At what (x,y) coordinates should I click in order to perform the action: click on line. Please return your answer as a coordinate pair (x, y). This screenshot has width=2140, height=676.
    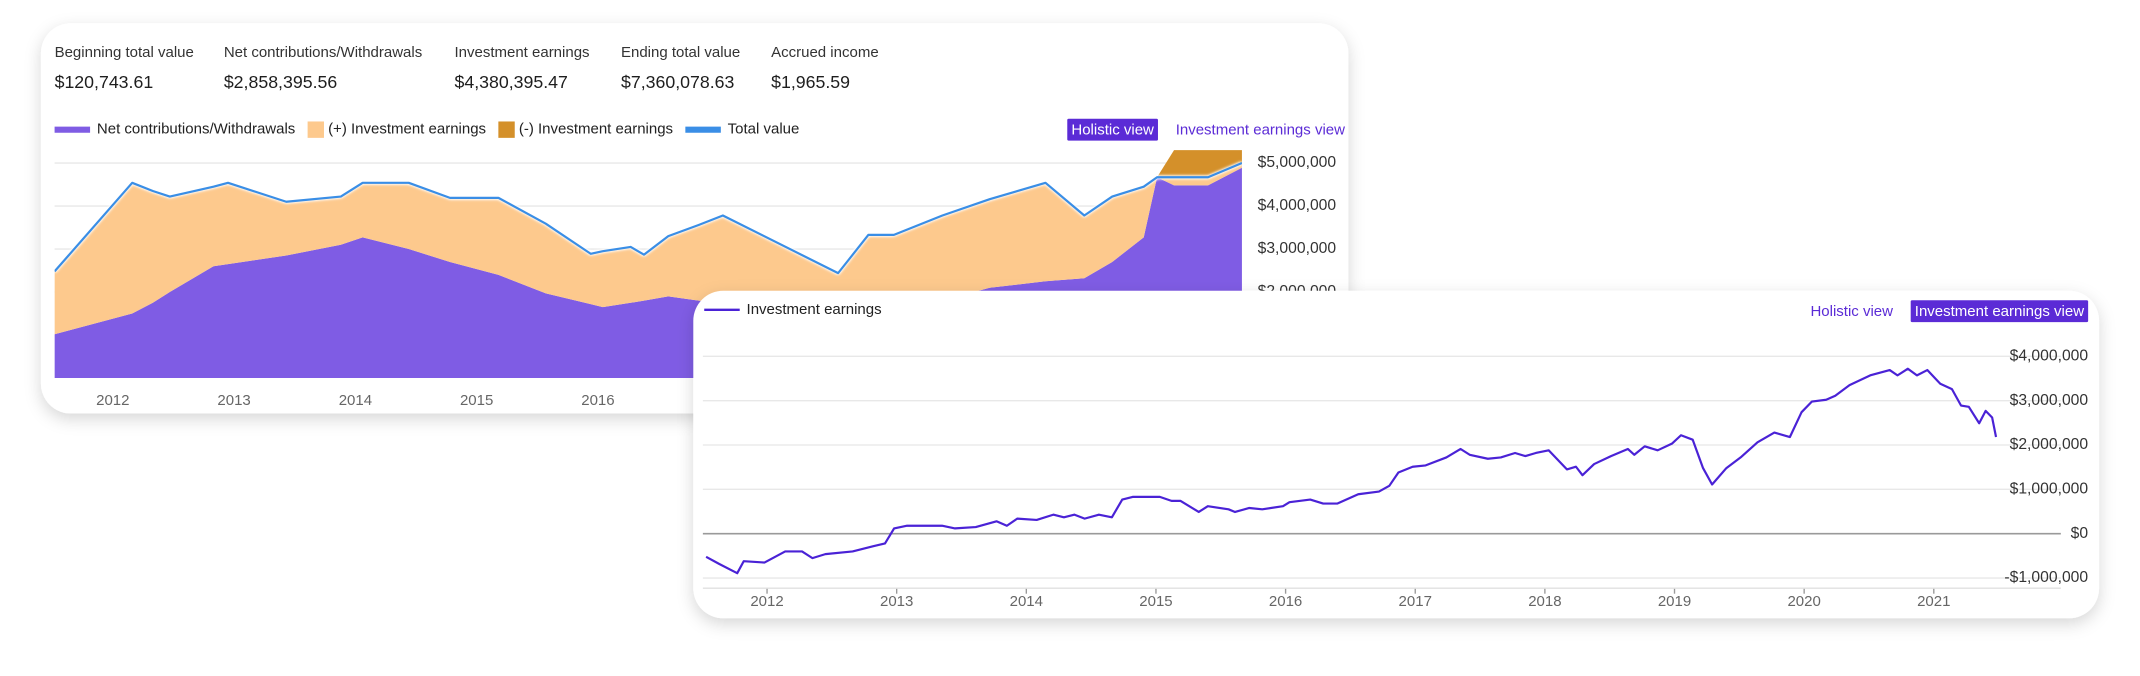
    Looking at the image, I should click on (648, 218).